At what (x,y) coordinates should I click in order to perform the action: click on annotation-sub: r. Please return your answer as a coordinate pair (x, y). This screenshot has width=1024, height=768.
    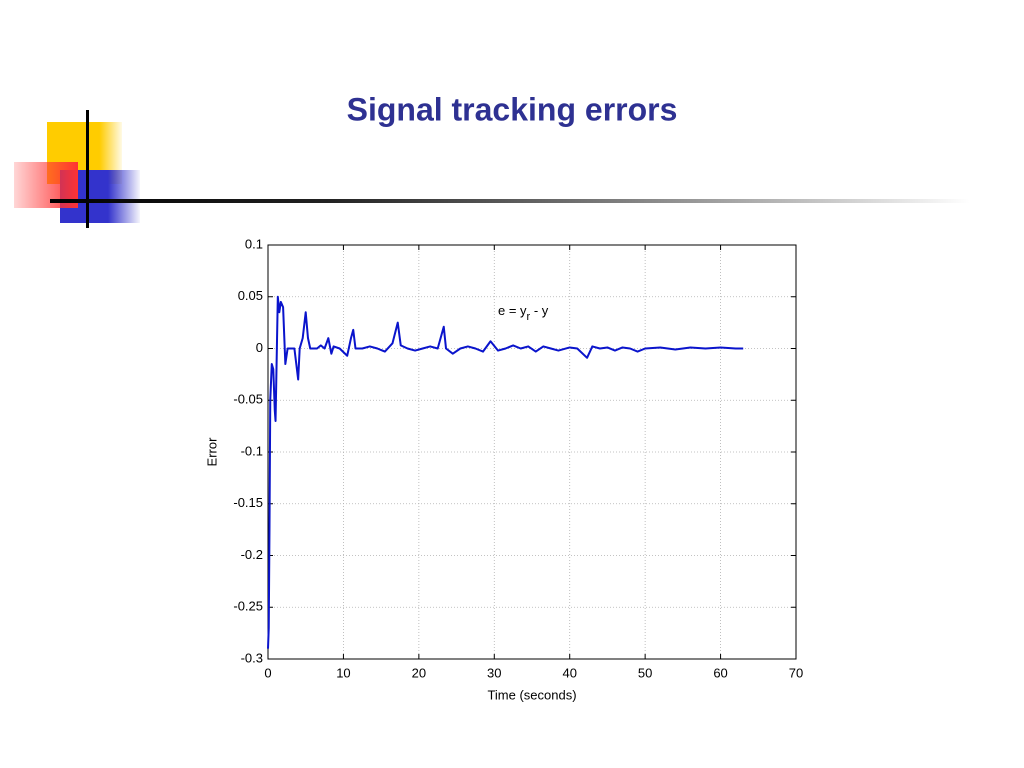
    Looking at the image, I should click on (529, 317).